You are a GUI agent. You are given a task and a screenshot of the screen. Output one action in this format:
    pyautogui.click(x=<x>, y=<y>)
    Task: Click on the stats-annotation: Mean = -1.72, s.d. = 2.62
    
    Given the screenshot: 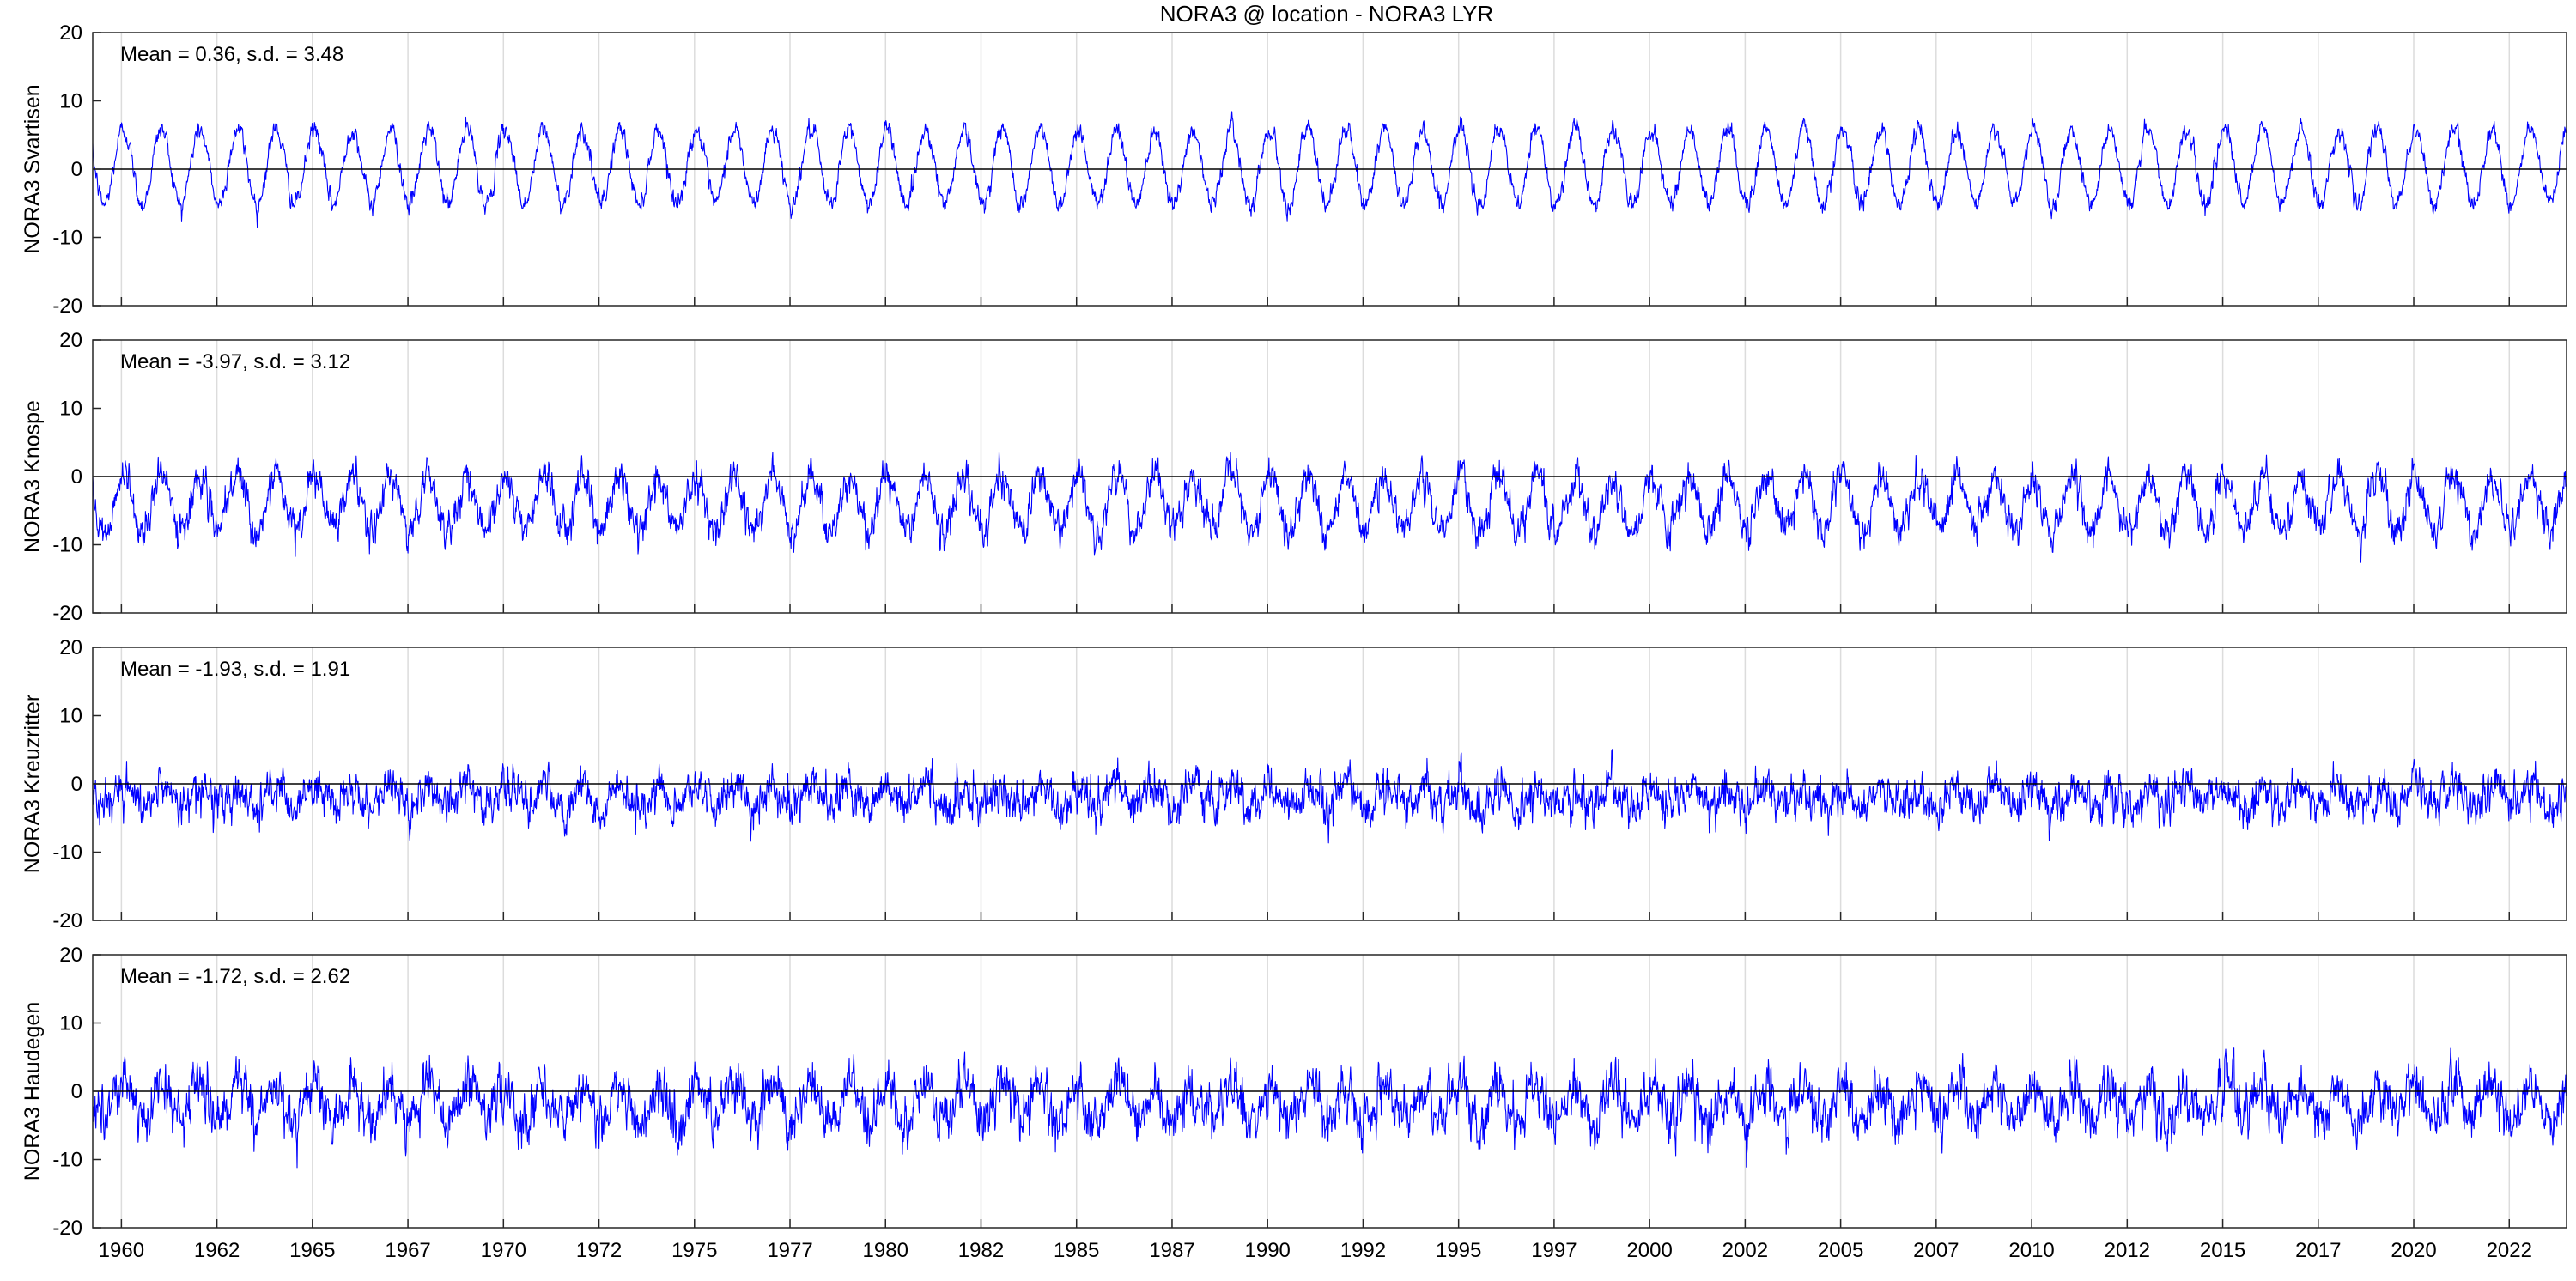 What is the action you would take?
    pyautogui.click(x=235, y=976)
    